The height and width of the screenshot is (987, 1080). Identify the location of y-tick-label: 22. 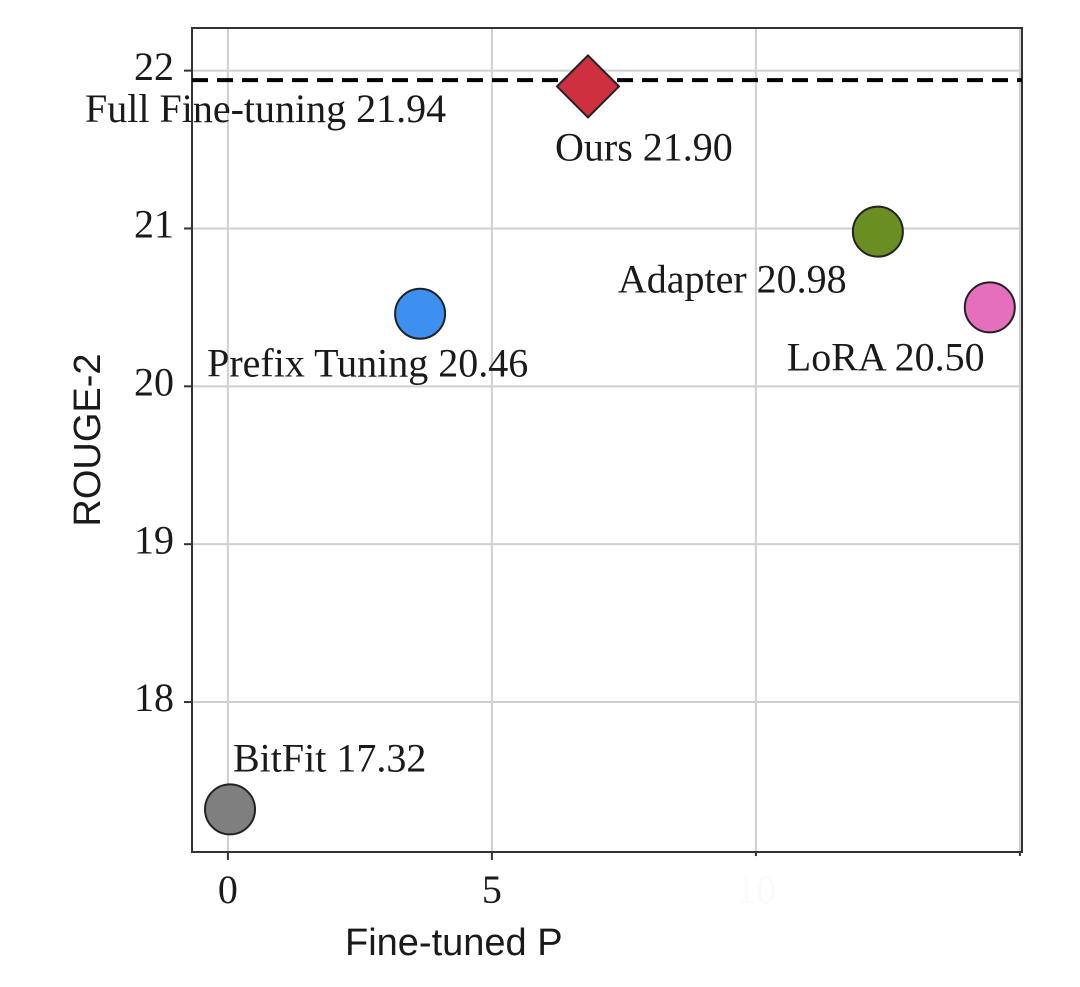
(154, 66).